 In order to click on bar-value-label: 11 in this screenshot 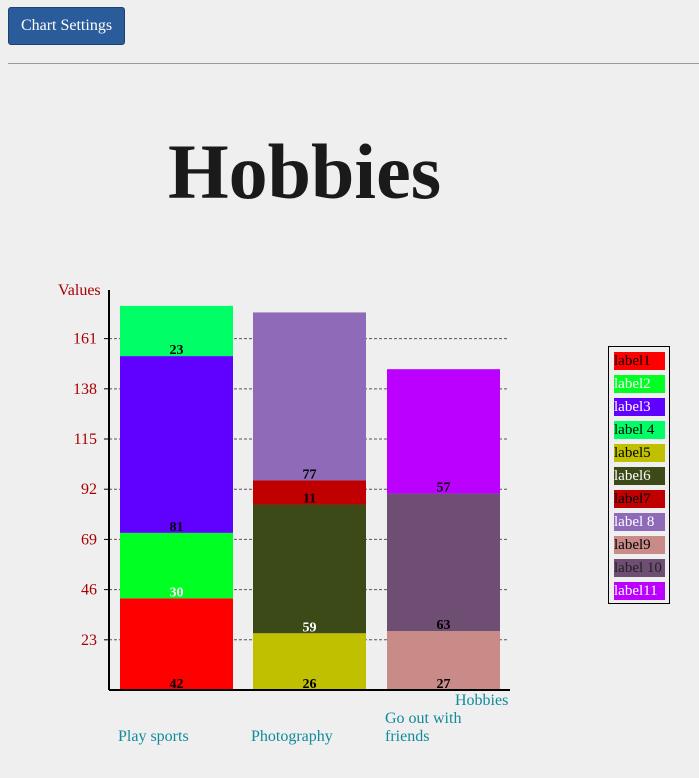, I will do `click(309, 498)`.